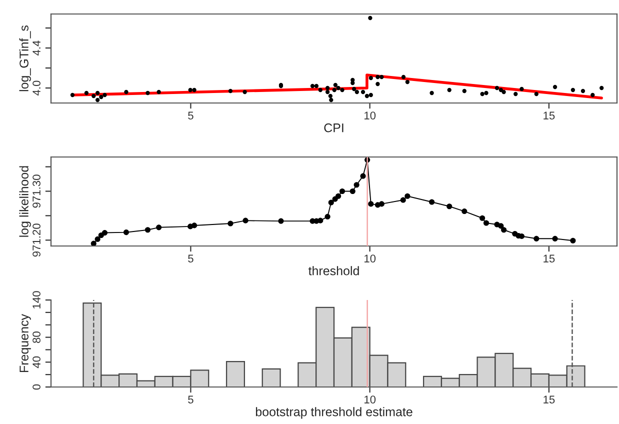 This screenshot has width=619, height=424. Describe the element at coordinates (25, 343) in the screenshot. I see `y-axis-title: Frequency` at that location.